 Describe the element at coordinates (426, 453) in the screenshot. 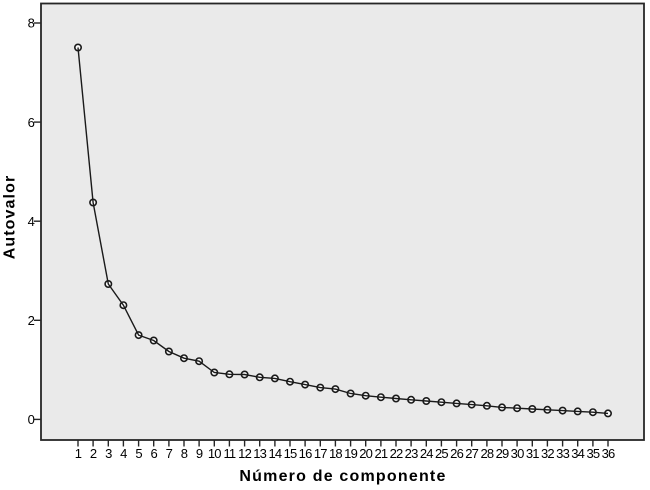

I see `svg-text: 24` at that location.